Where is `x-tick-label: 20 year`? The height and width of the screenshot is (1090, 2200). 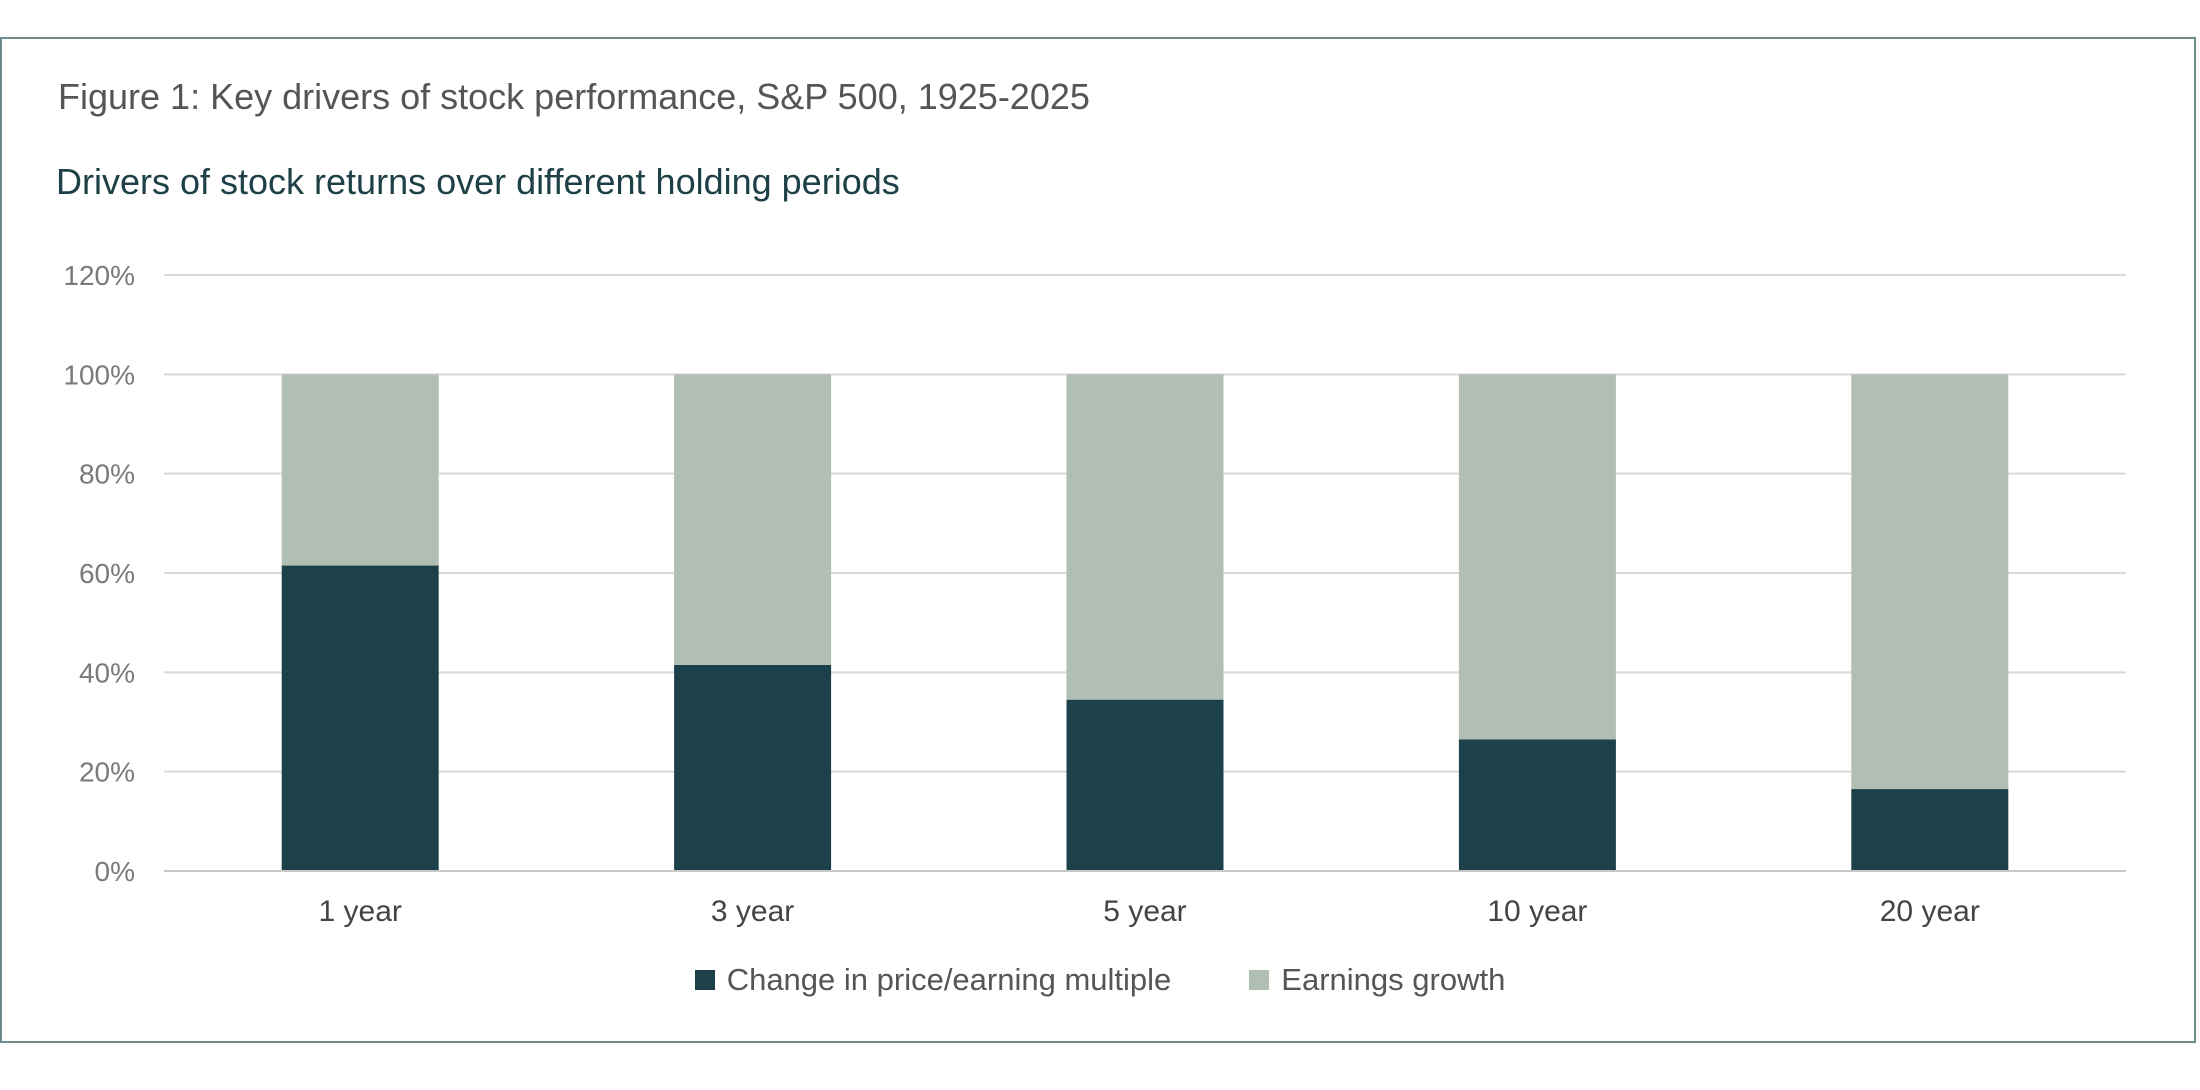 x-tick-label: 20 year is located at coordinates (1930, 911).